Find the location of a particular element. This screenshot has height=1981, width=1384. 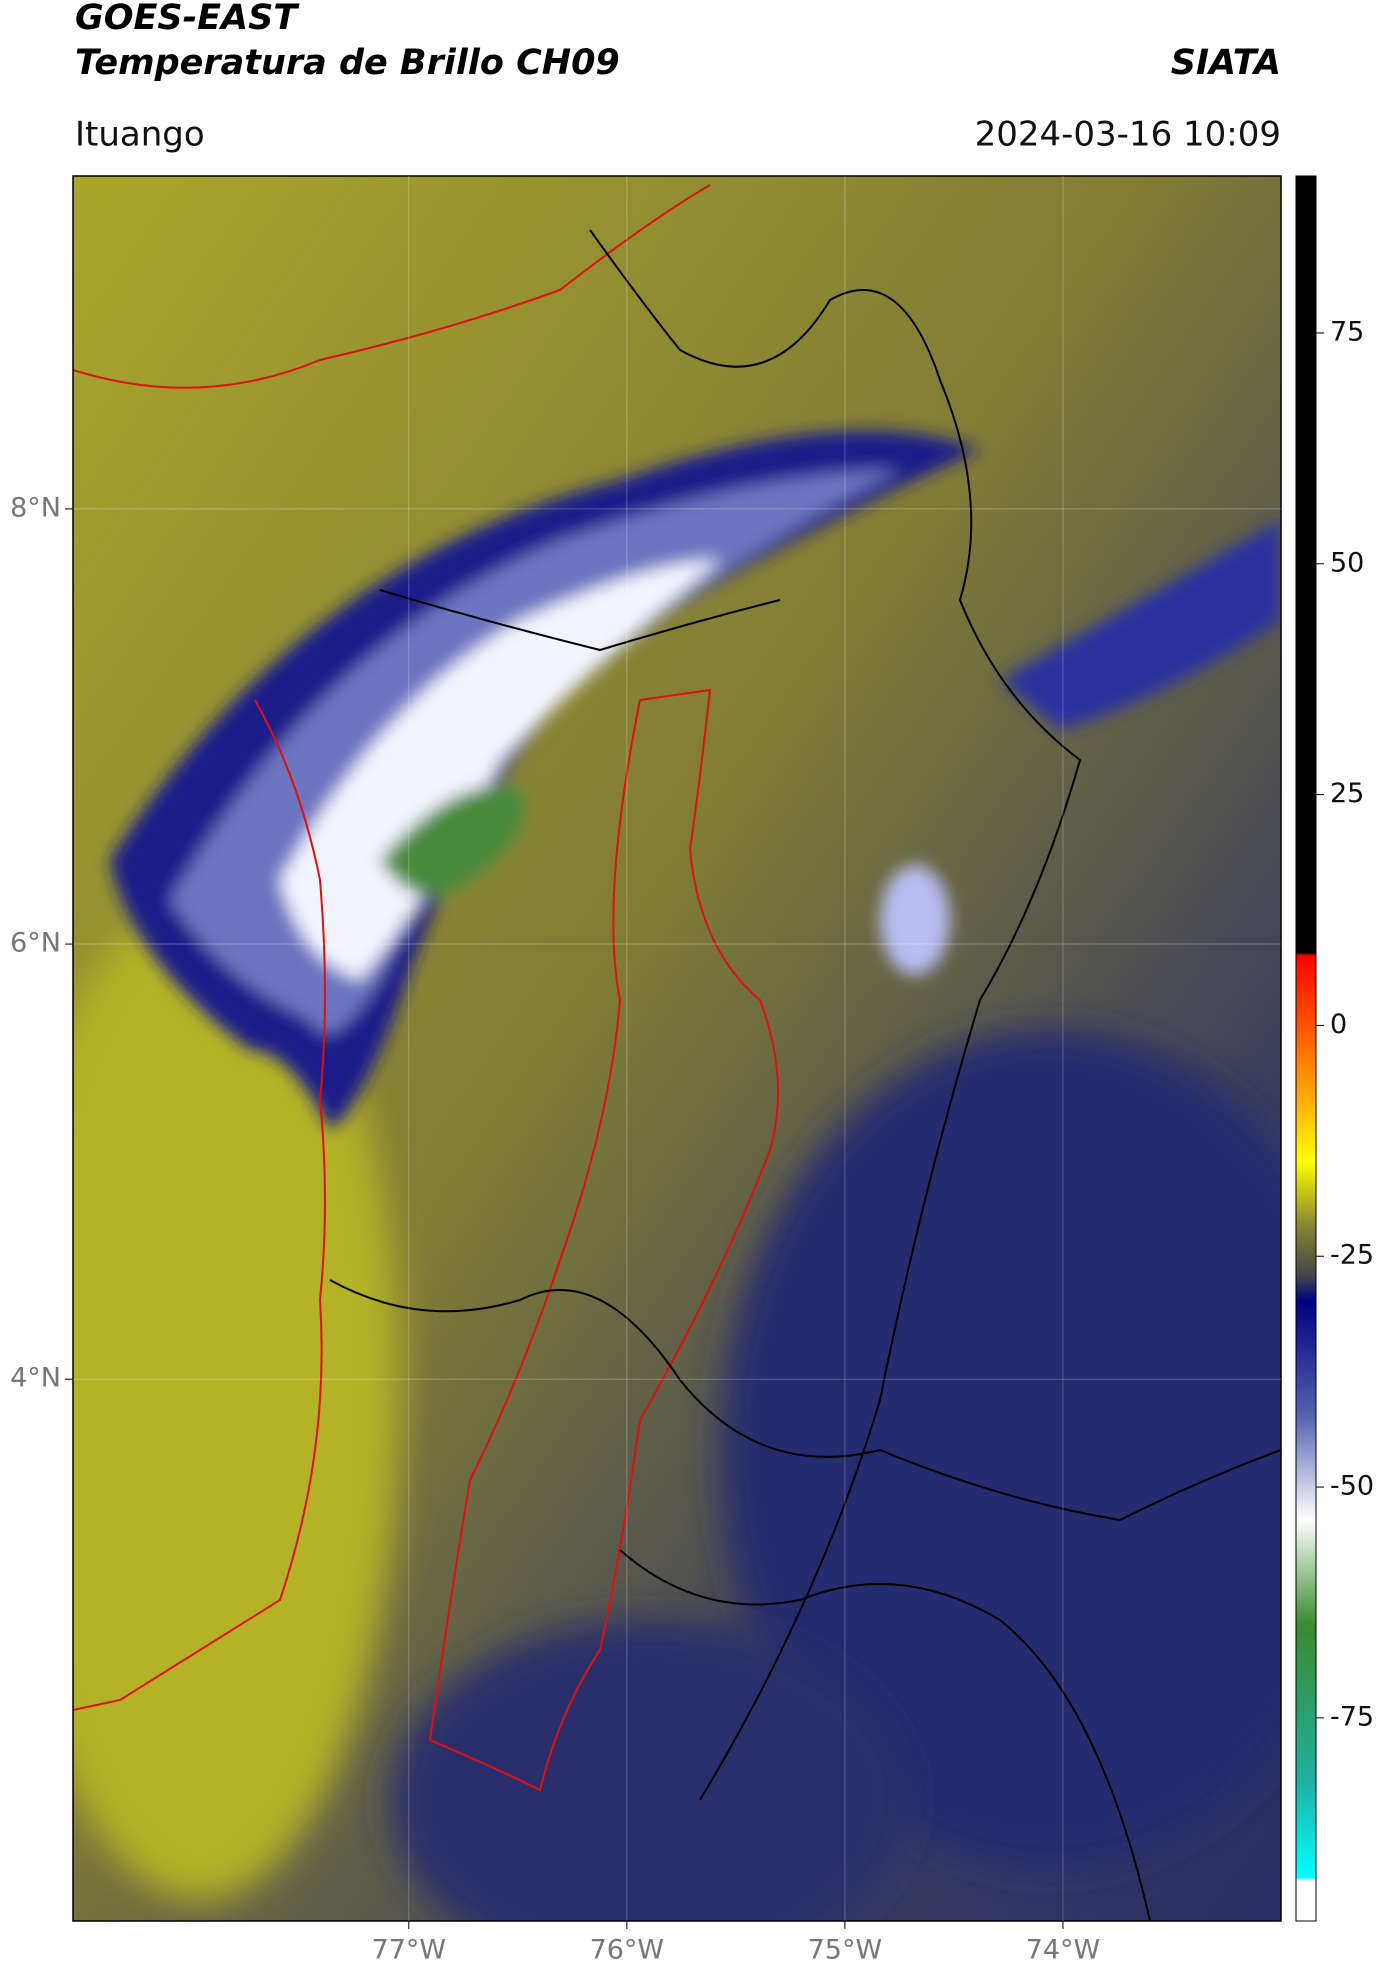

datetime: 2024-03-16 10:09 is located at coordinates (1128, 135).